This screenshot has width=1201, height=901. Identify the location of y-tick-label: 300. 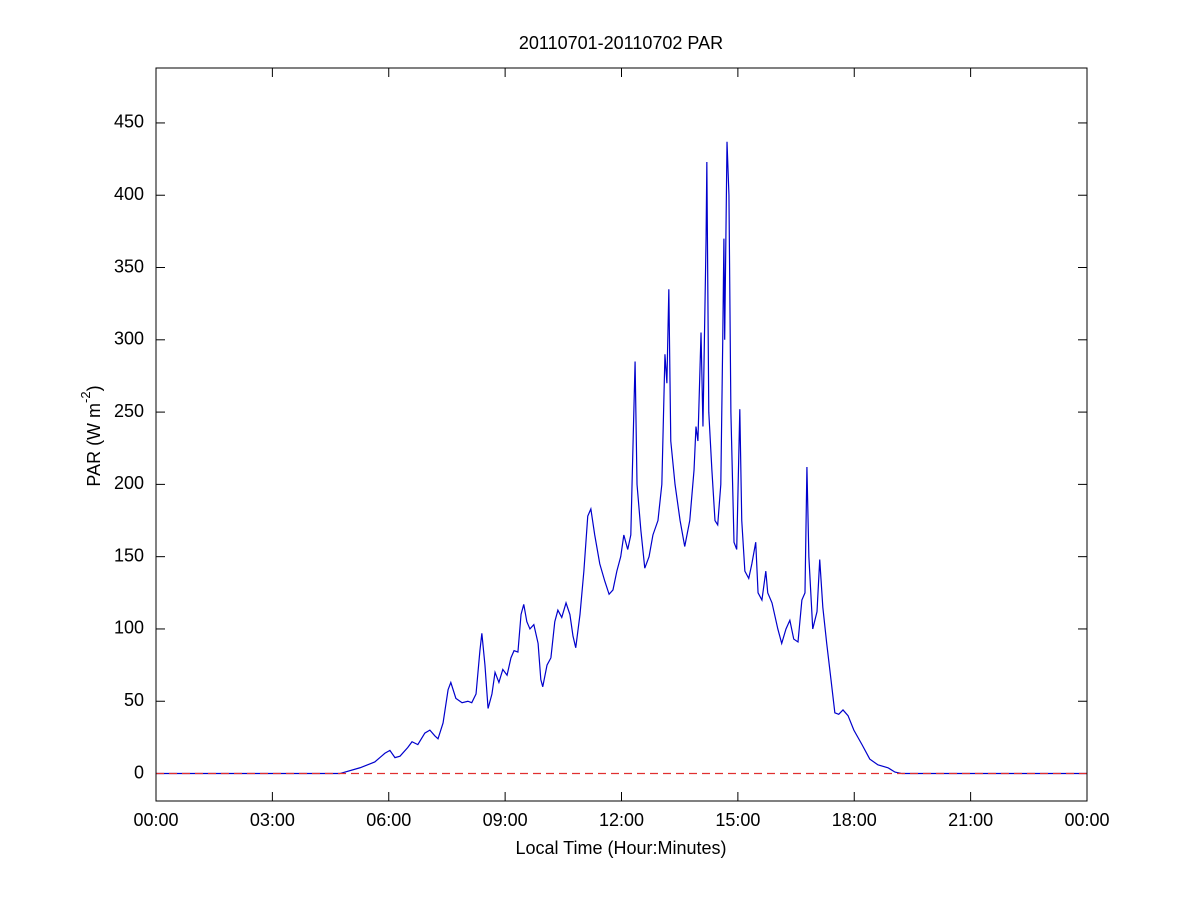
(129, 339).